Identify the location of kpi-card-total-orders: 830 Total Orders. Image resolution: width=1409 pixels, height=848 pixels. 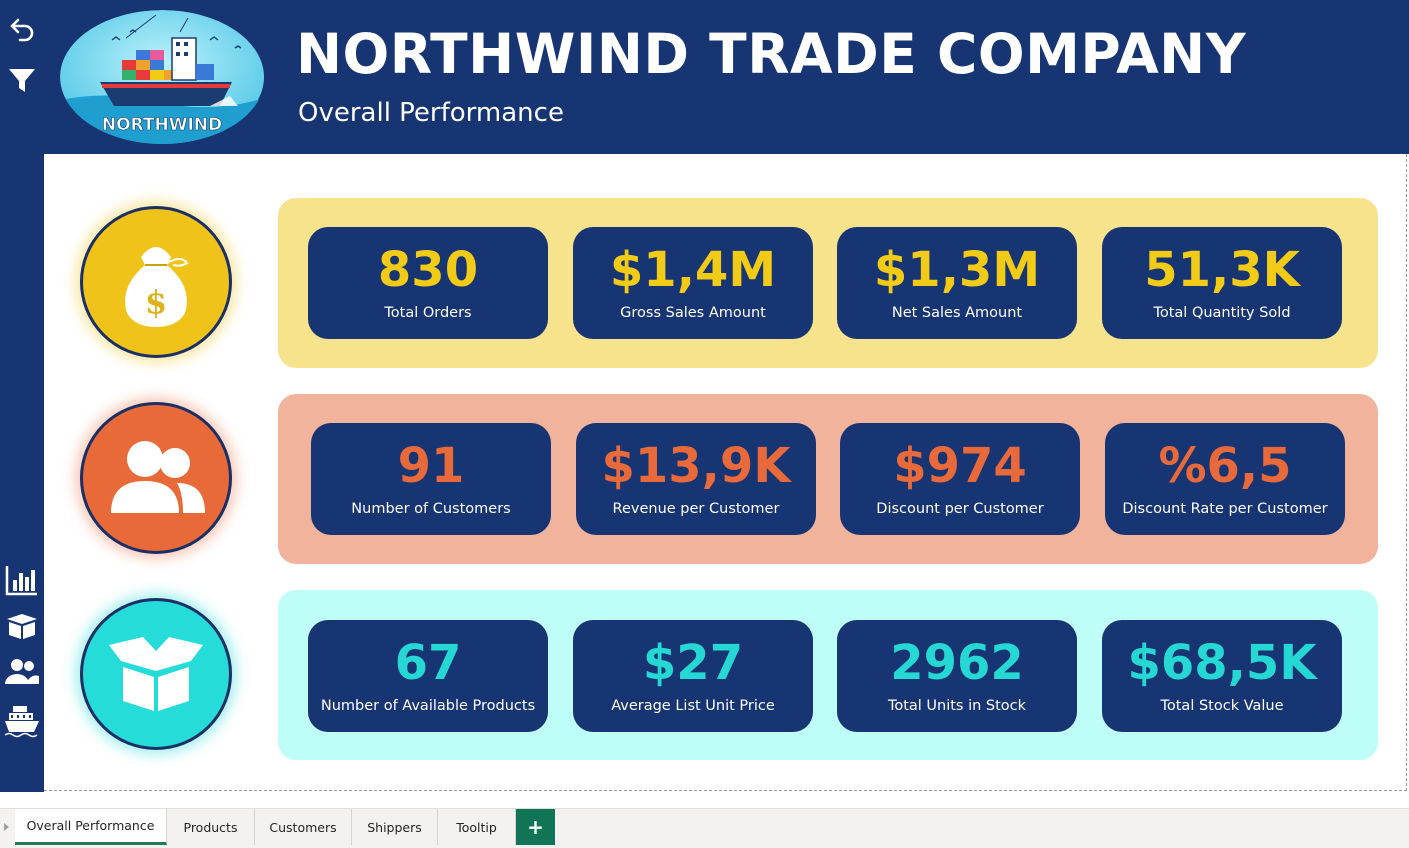
(428, 283).